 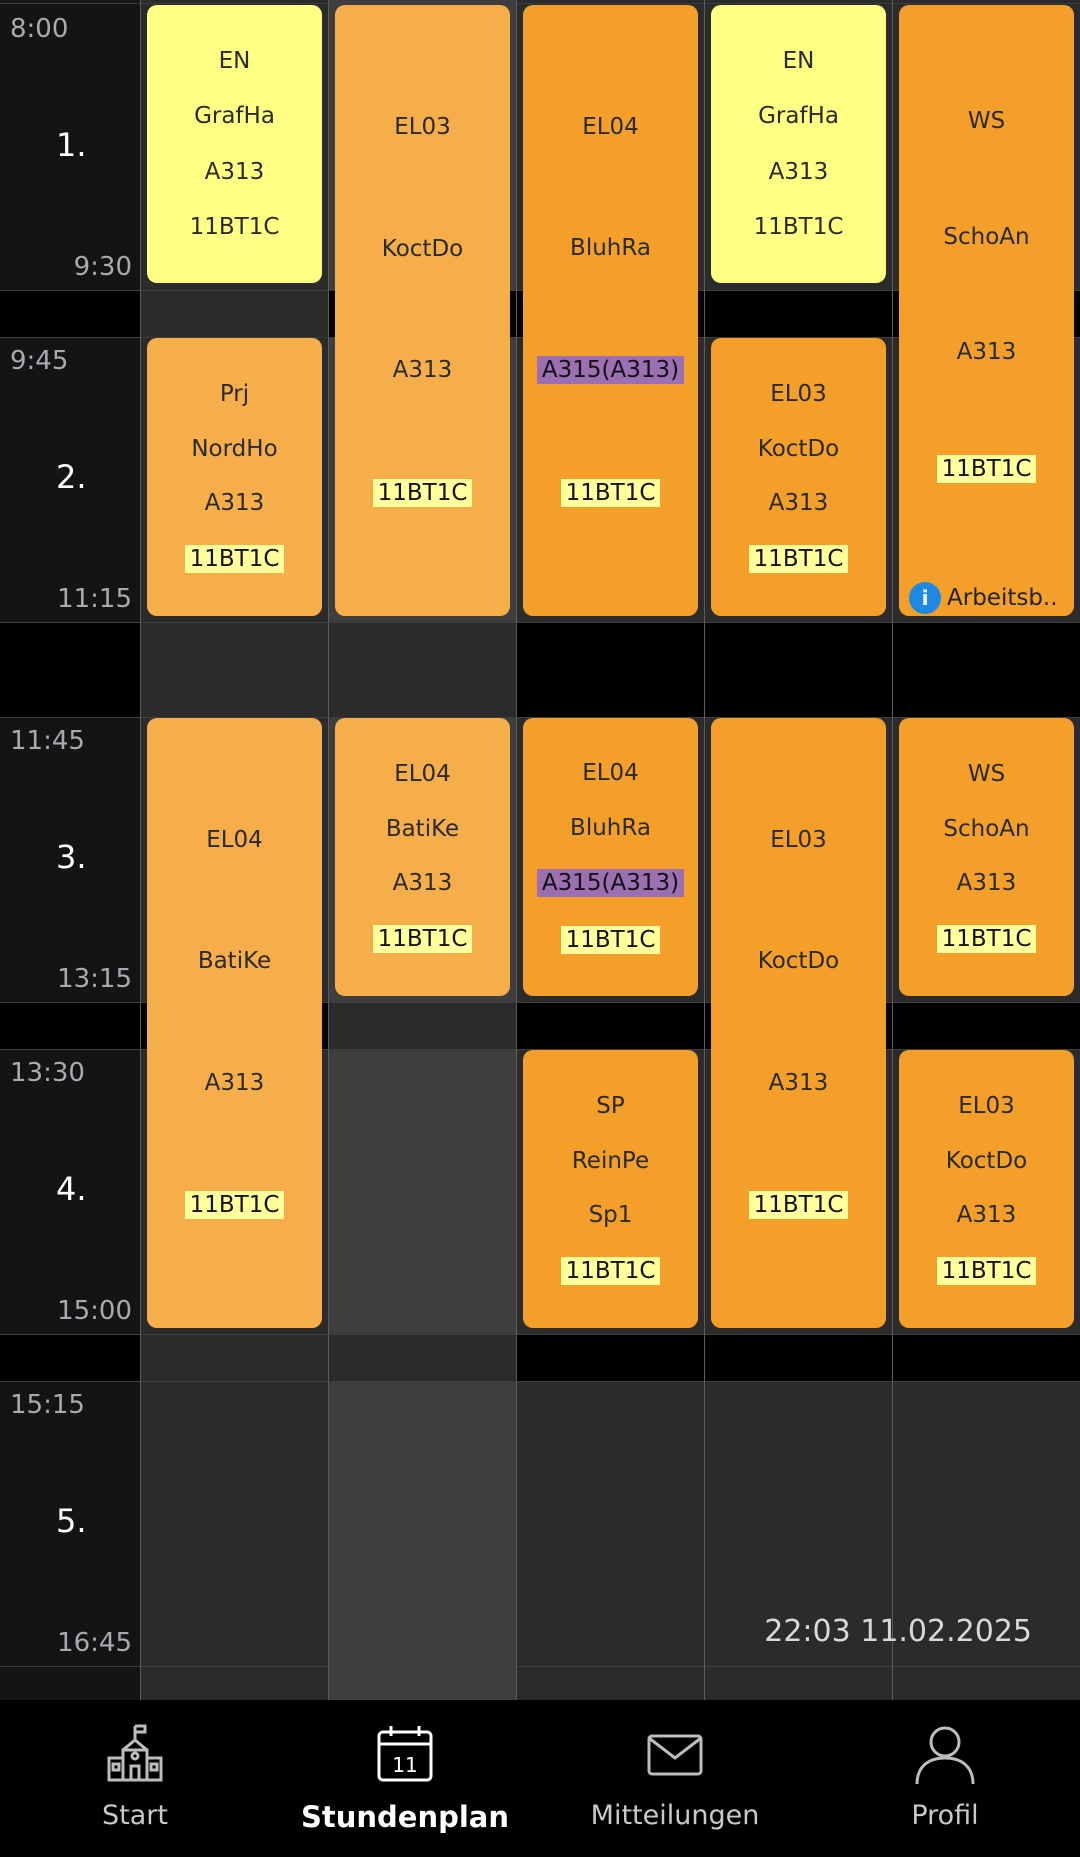 What do you see at coordinates (94, 979) in the screenshot?
I see `period-end-time: 13:15` at bounding box center [94, 979].